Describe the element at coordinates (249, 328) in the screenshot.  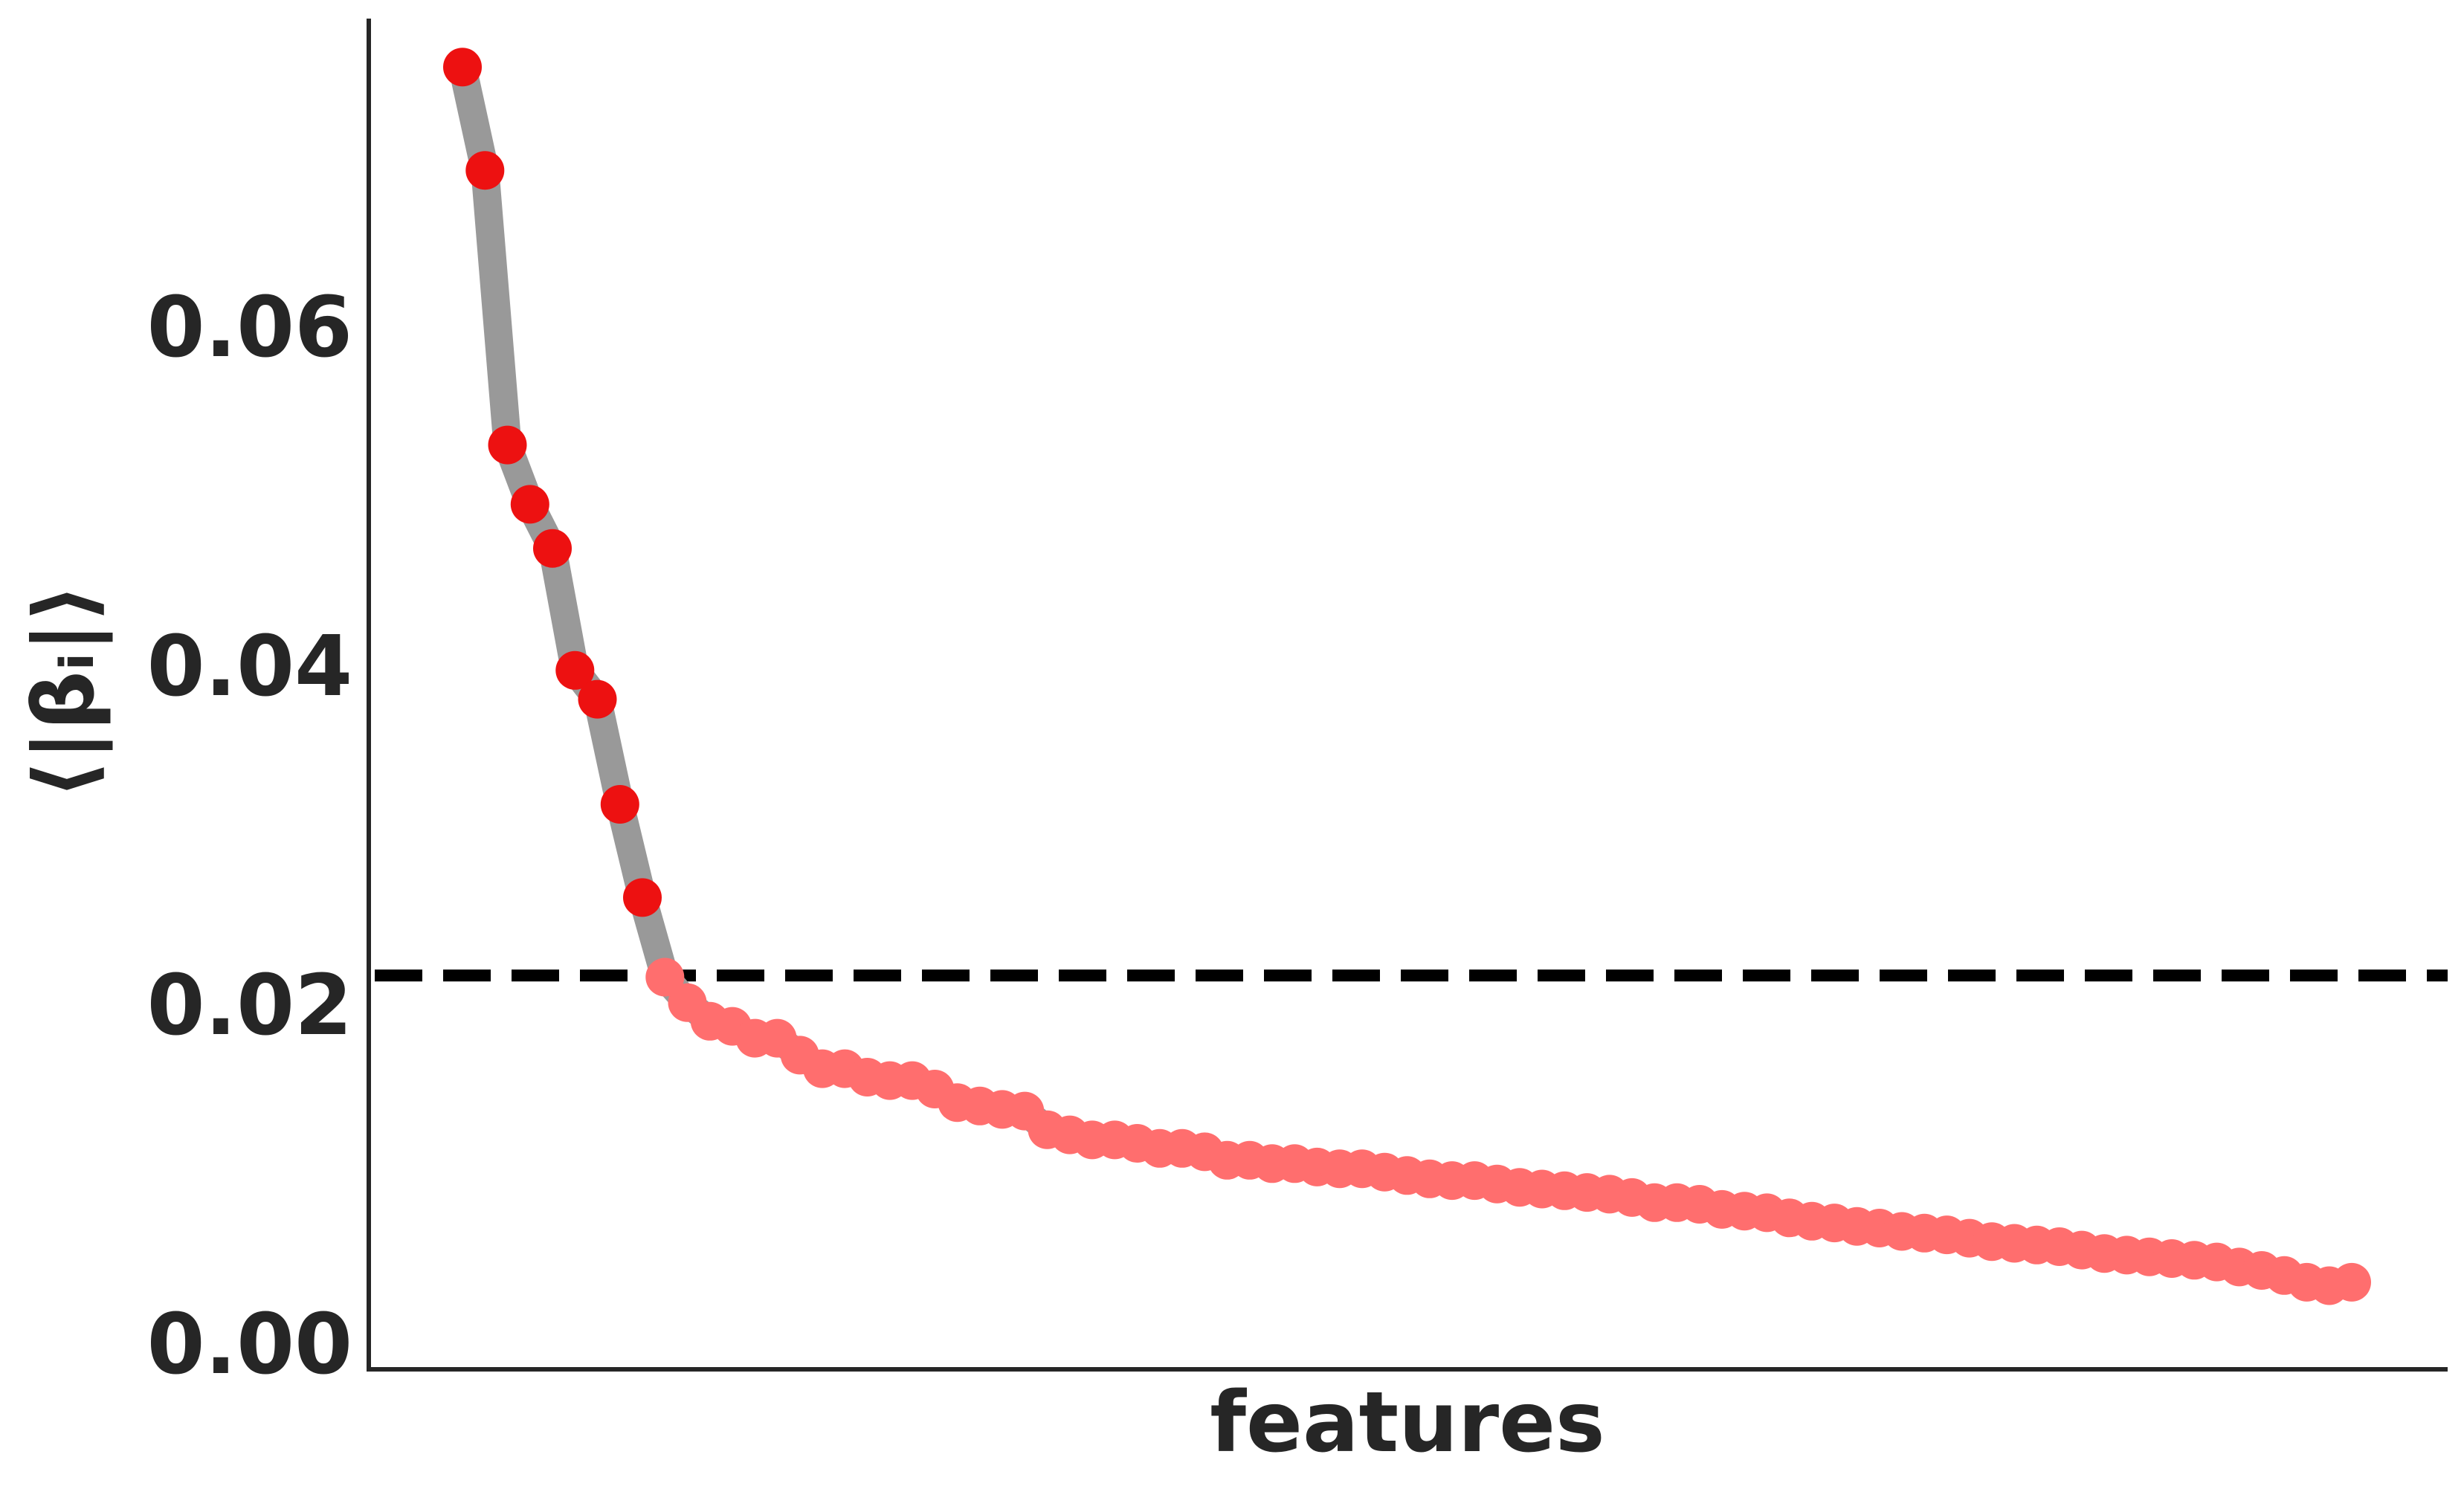
I see `y-tick-label: 0.06` at that location.